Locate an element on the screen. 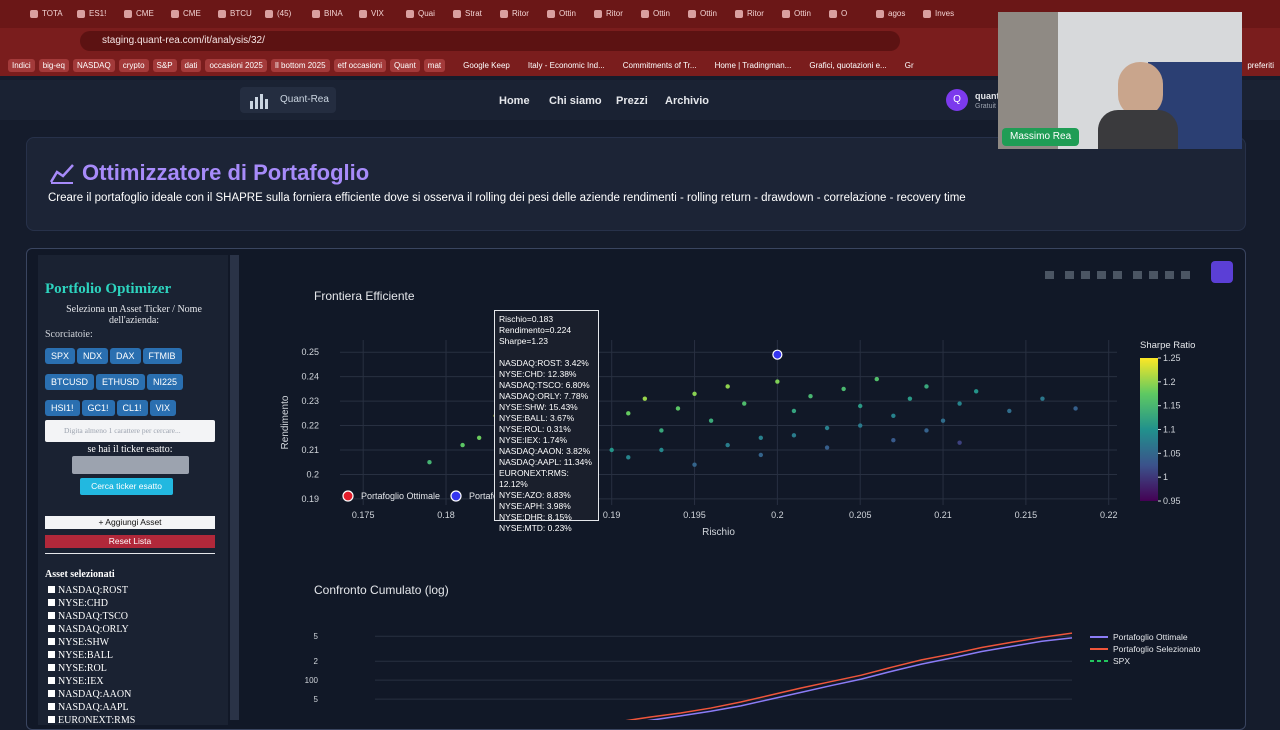  bookmark: dati is located at coordinates (191, 65).